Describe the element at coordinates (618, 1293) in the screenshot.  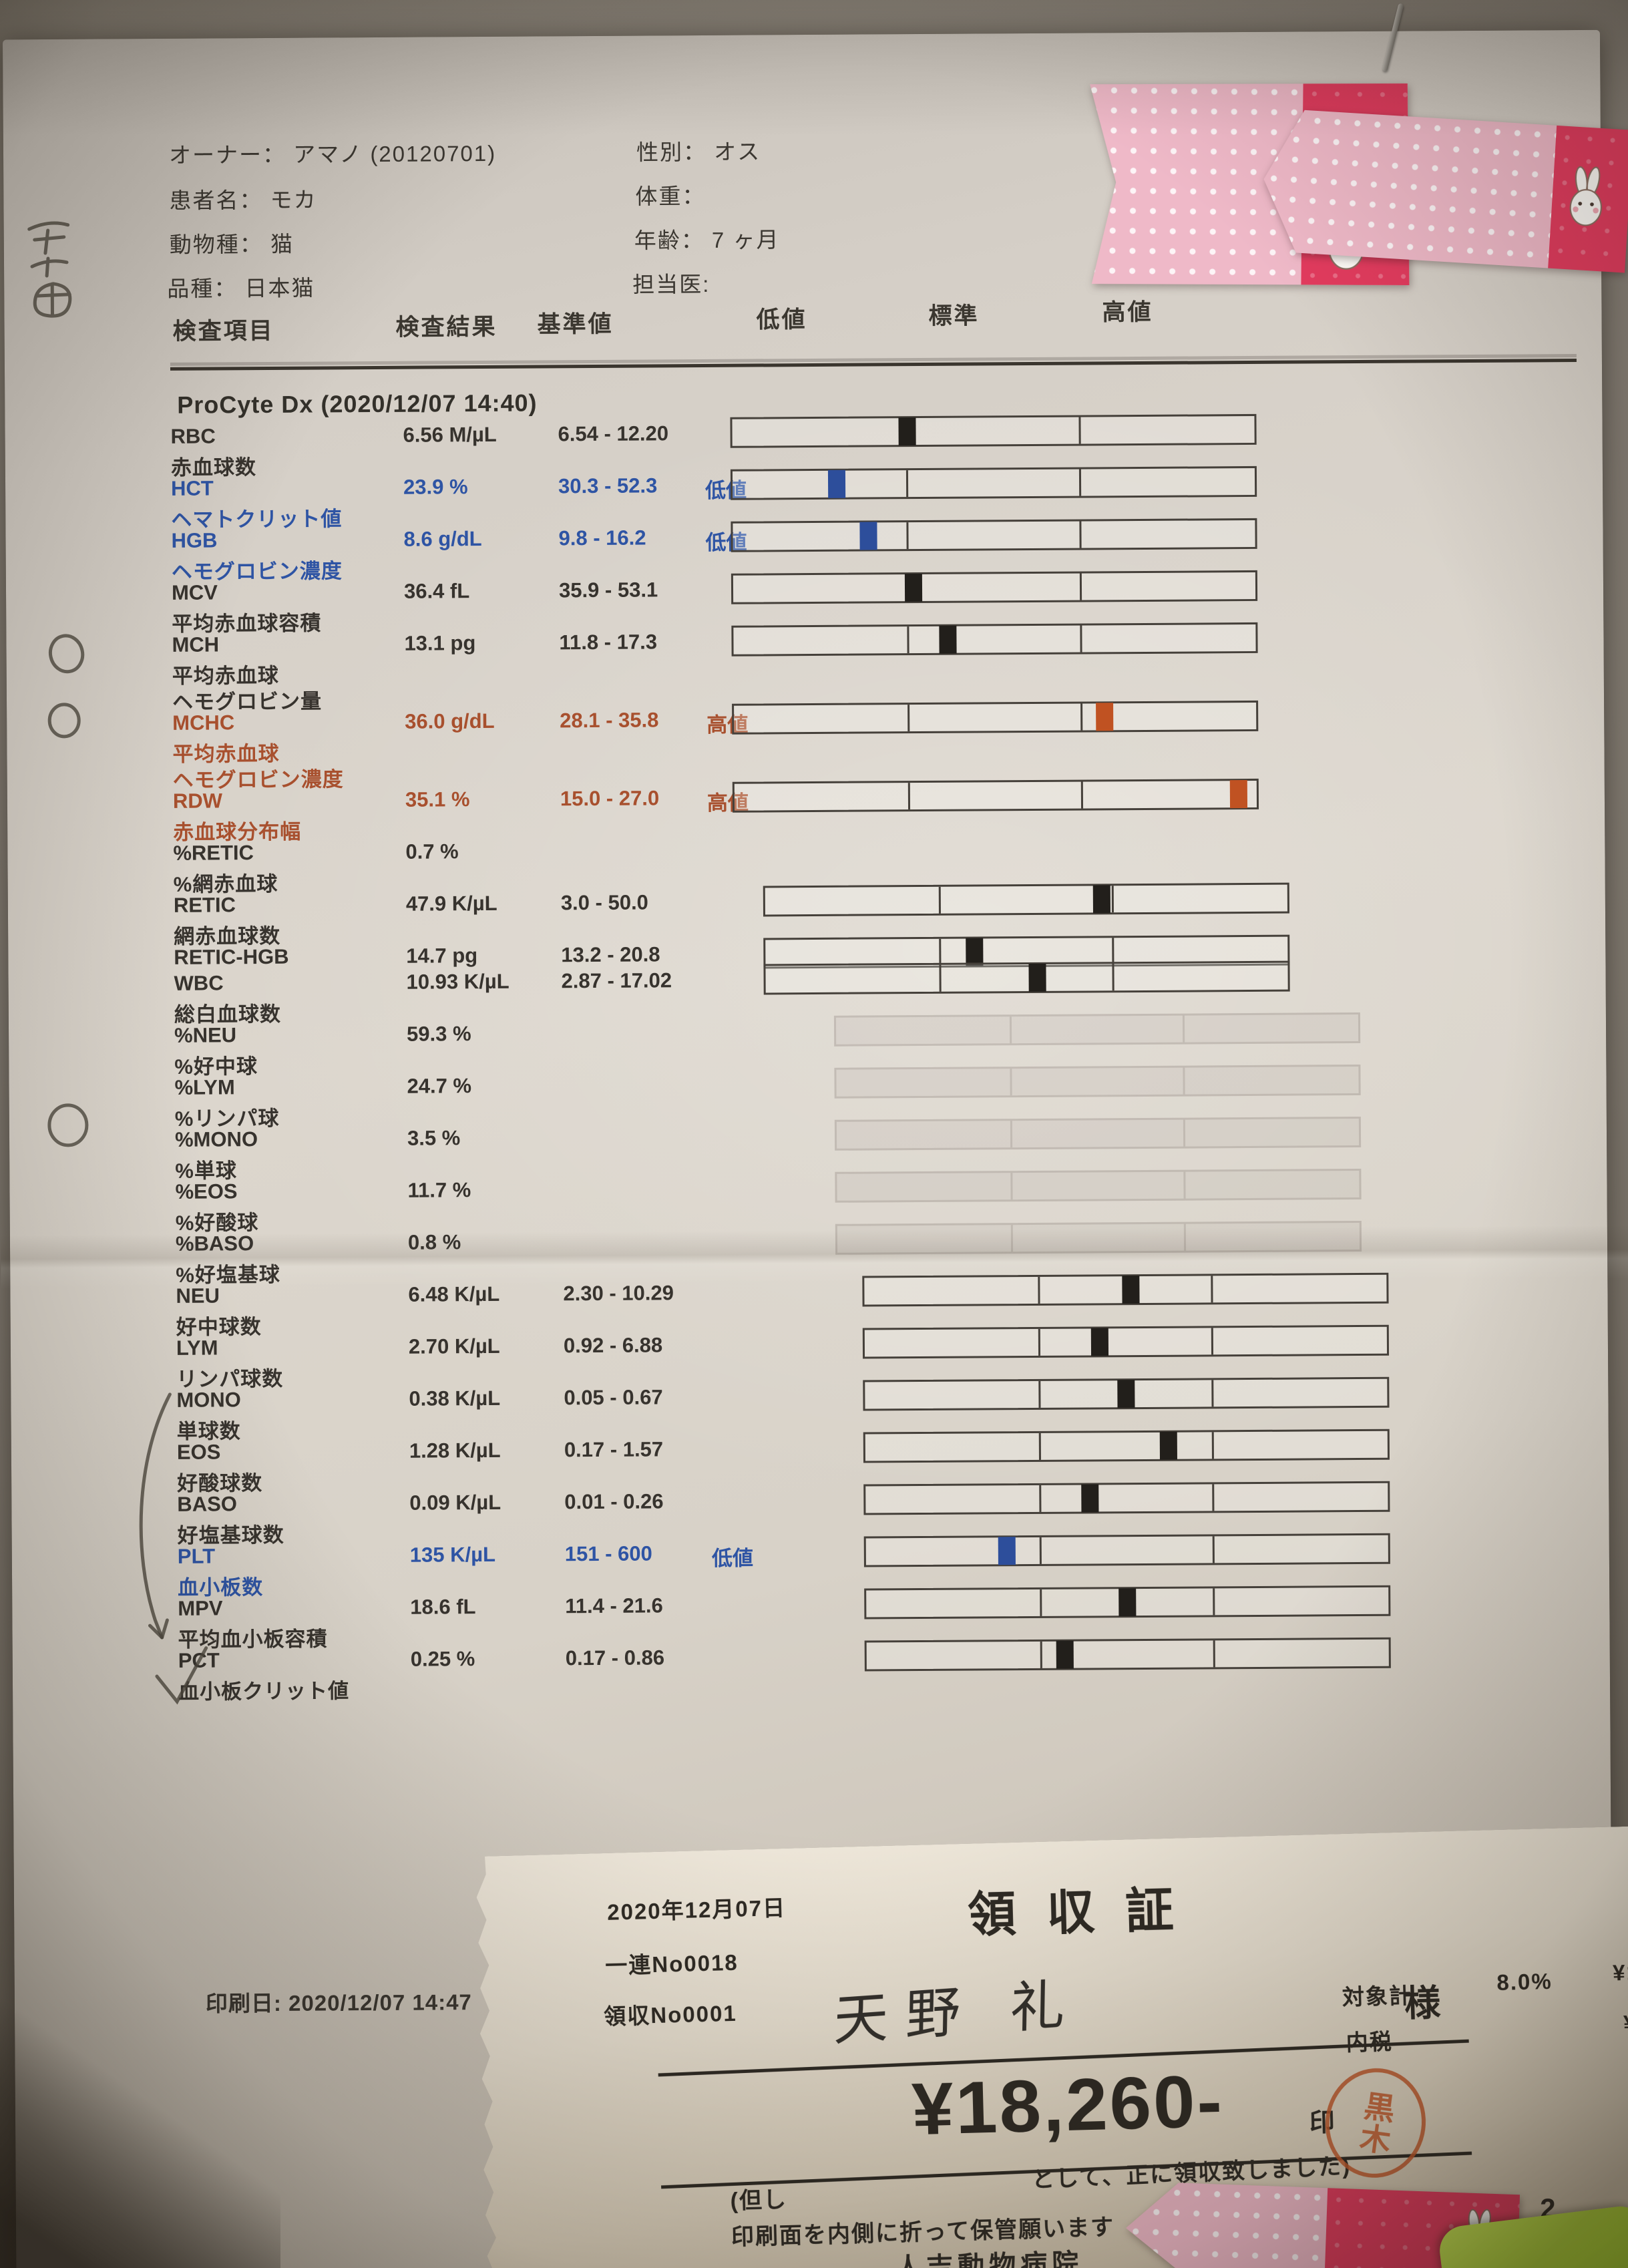
I see `reference-range: 2.30 - 10.29` at that location.